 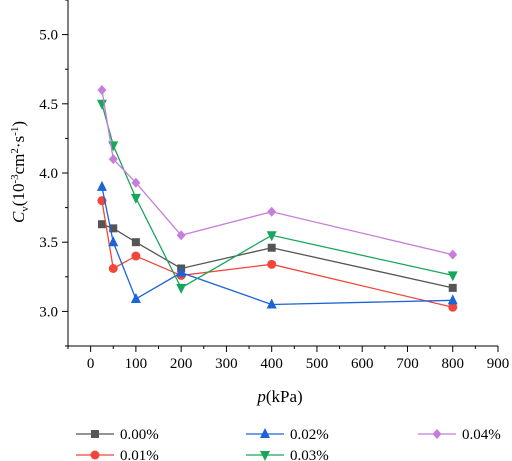 I want to click on x-tick-label: 800, so click(x=452, y=364).